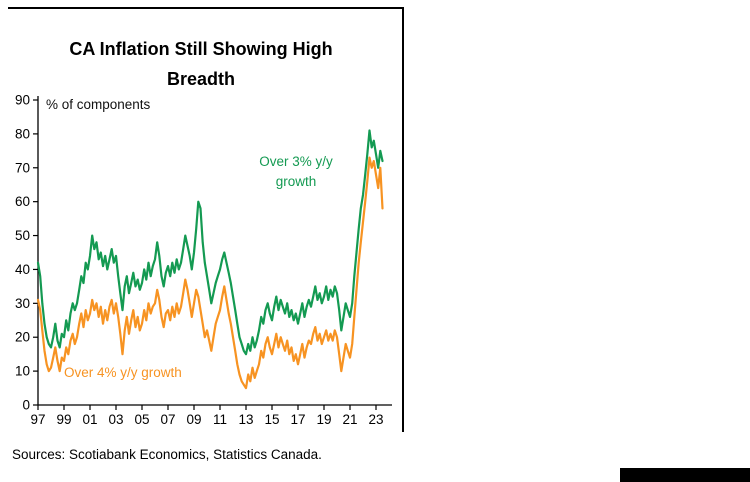  I want to click on y-tick-label: 70, so click(22, 167).